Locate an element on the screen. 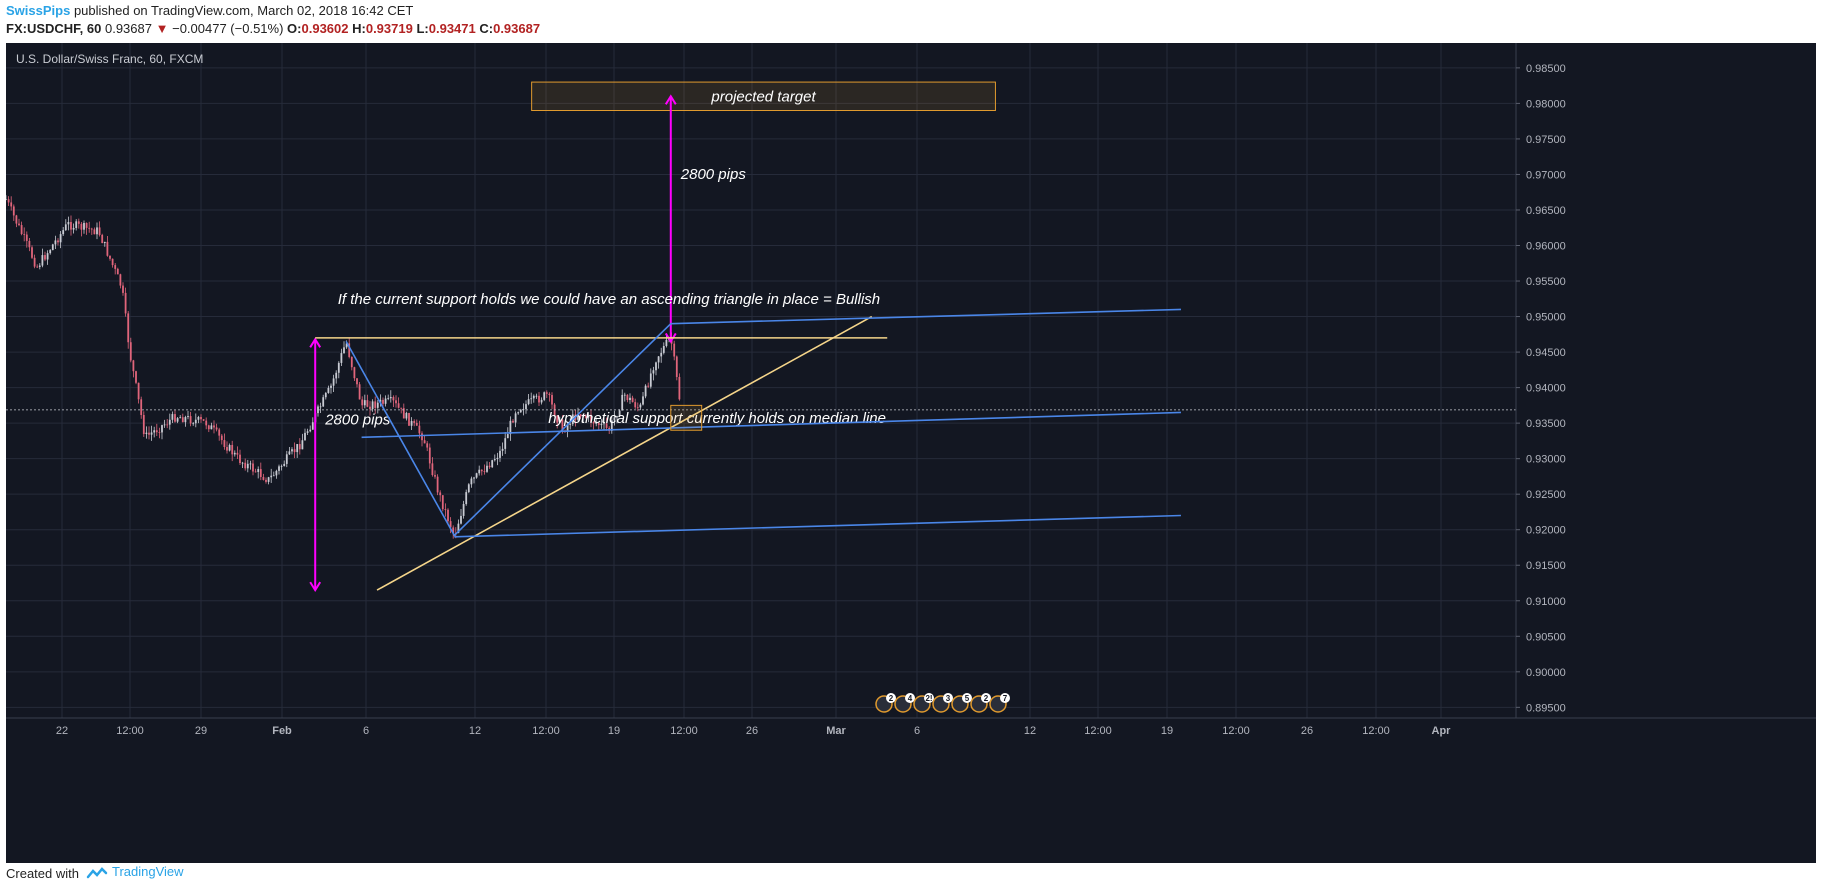  low-value: 0.93471 is located at coordinates (452, 28).